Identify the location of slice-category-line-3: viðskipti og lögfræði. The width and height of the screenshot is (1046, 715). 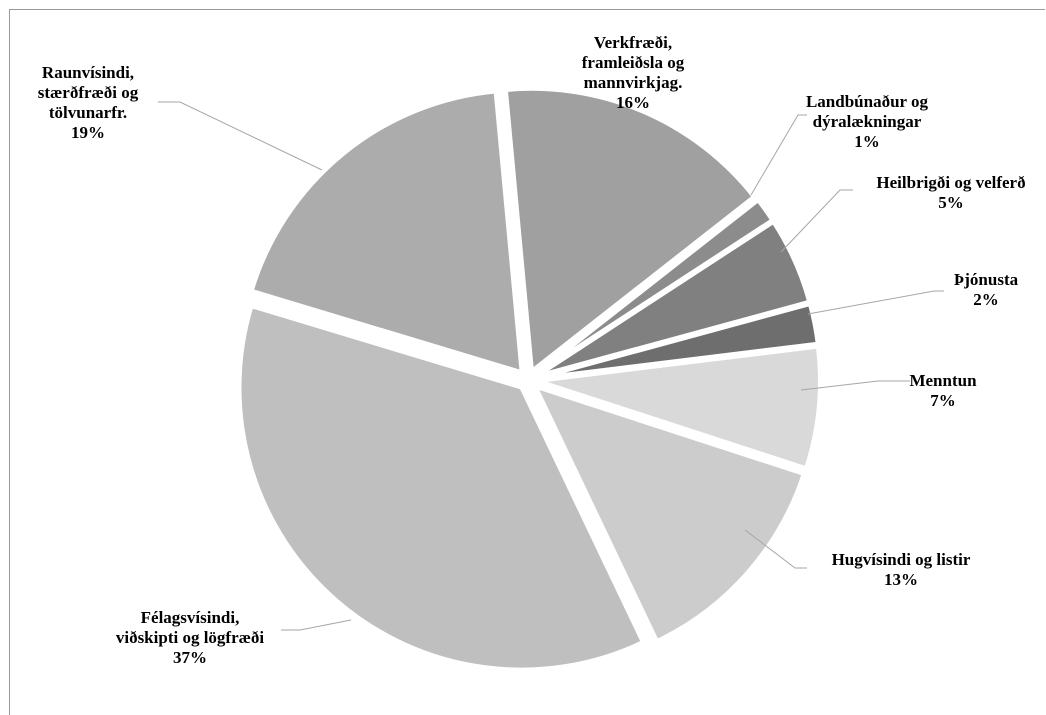
(190, 637).